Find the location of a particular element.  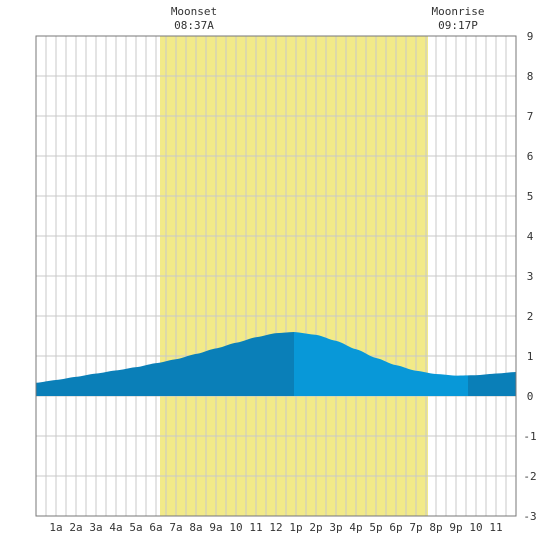

x-tick-label: 4a is located at coordinates (115, 527).